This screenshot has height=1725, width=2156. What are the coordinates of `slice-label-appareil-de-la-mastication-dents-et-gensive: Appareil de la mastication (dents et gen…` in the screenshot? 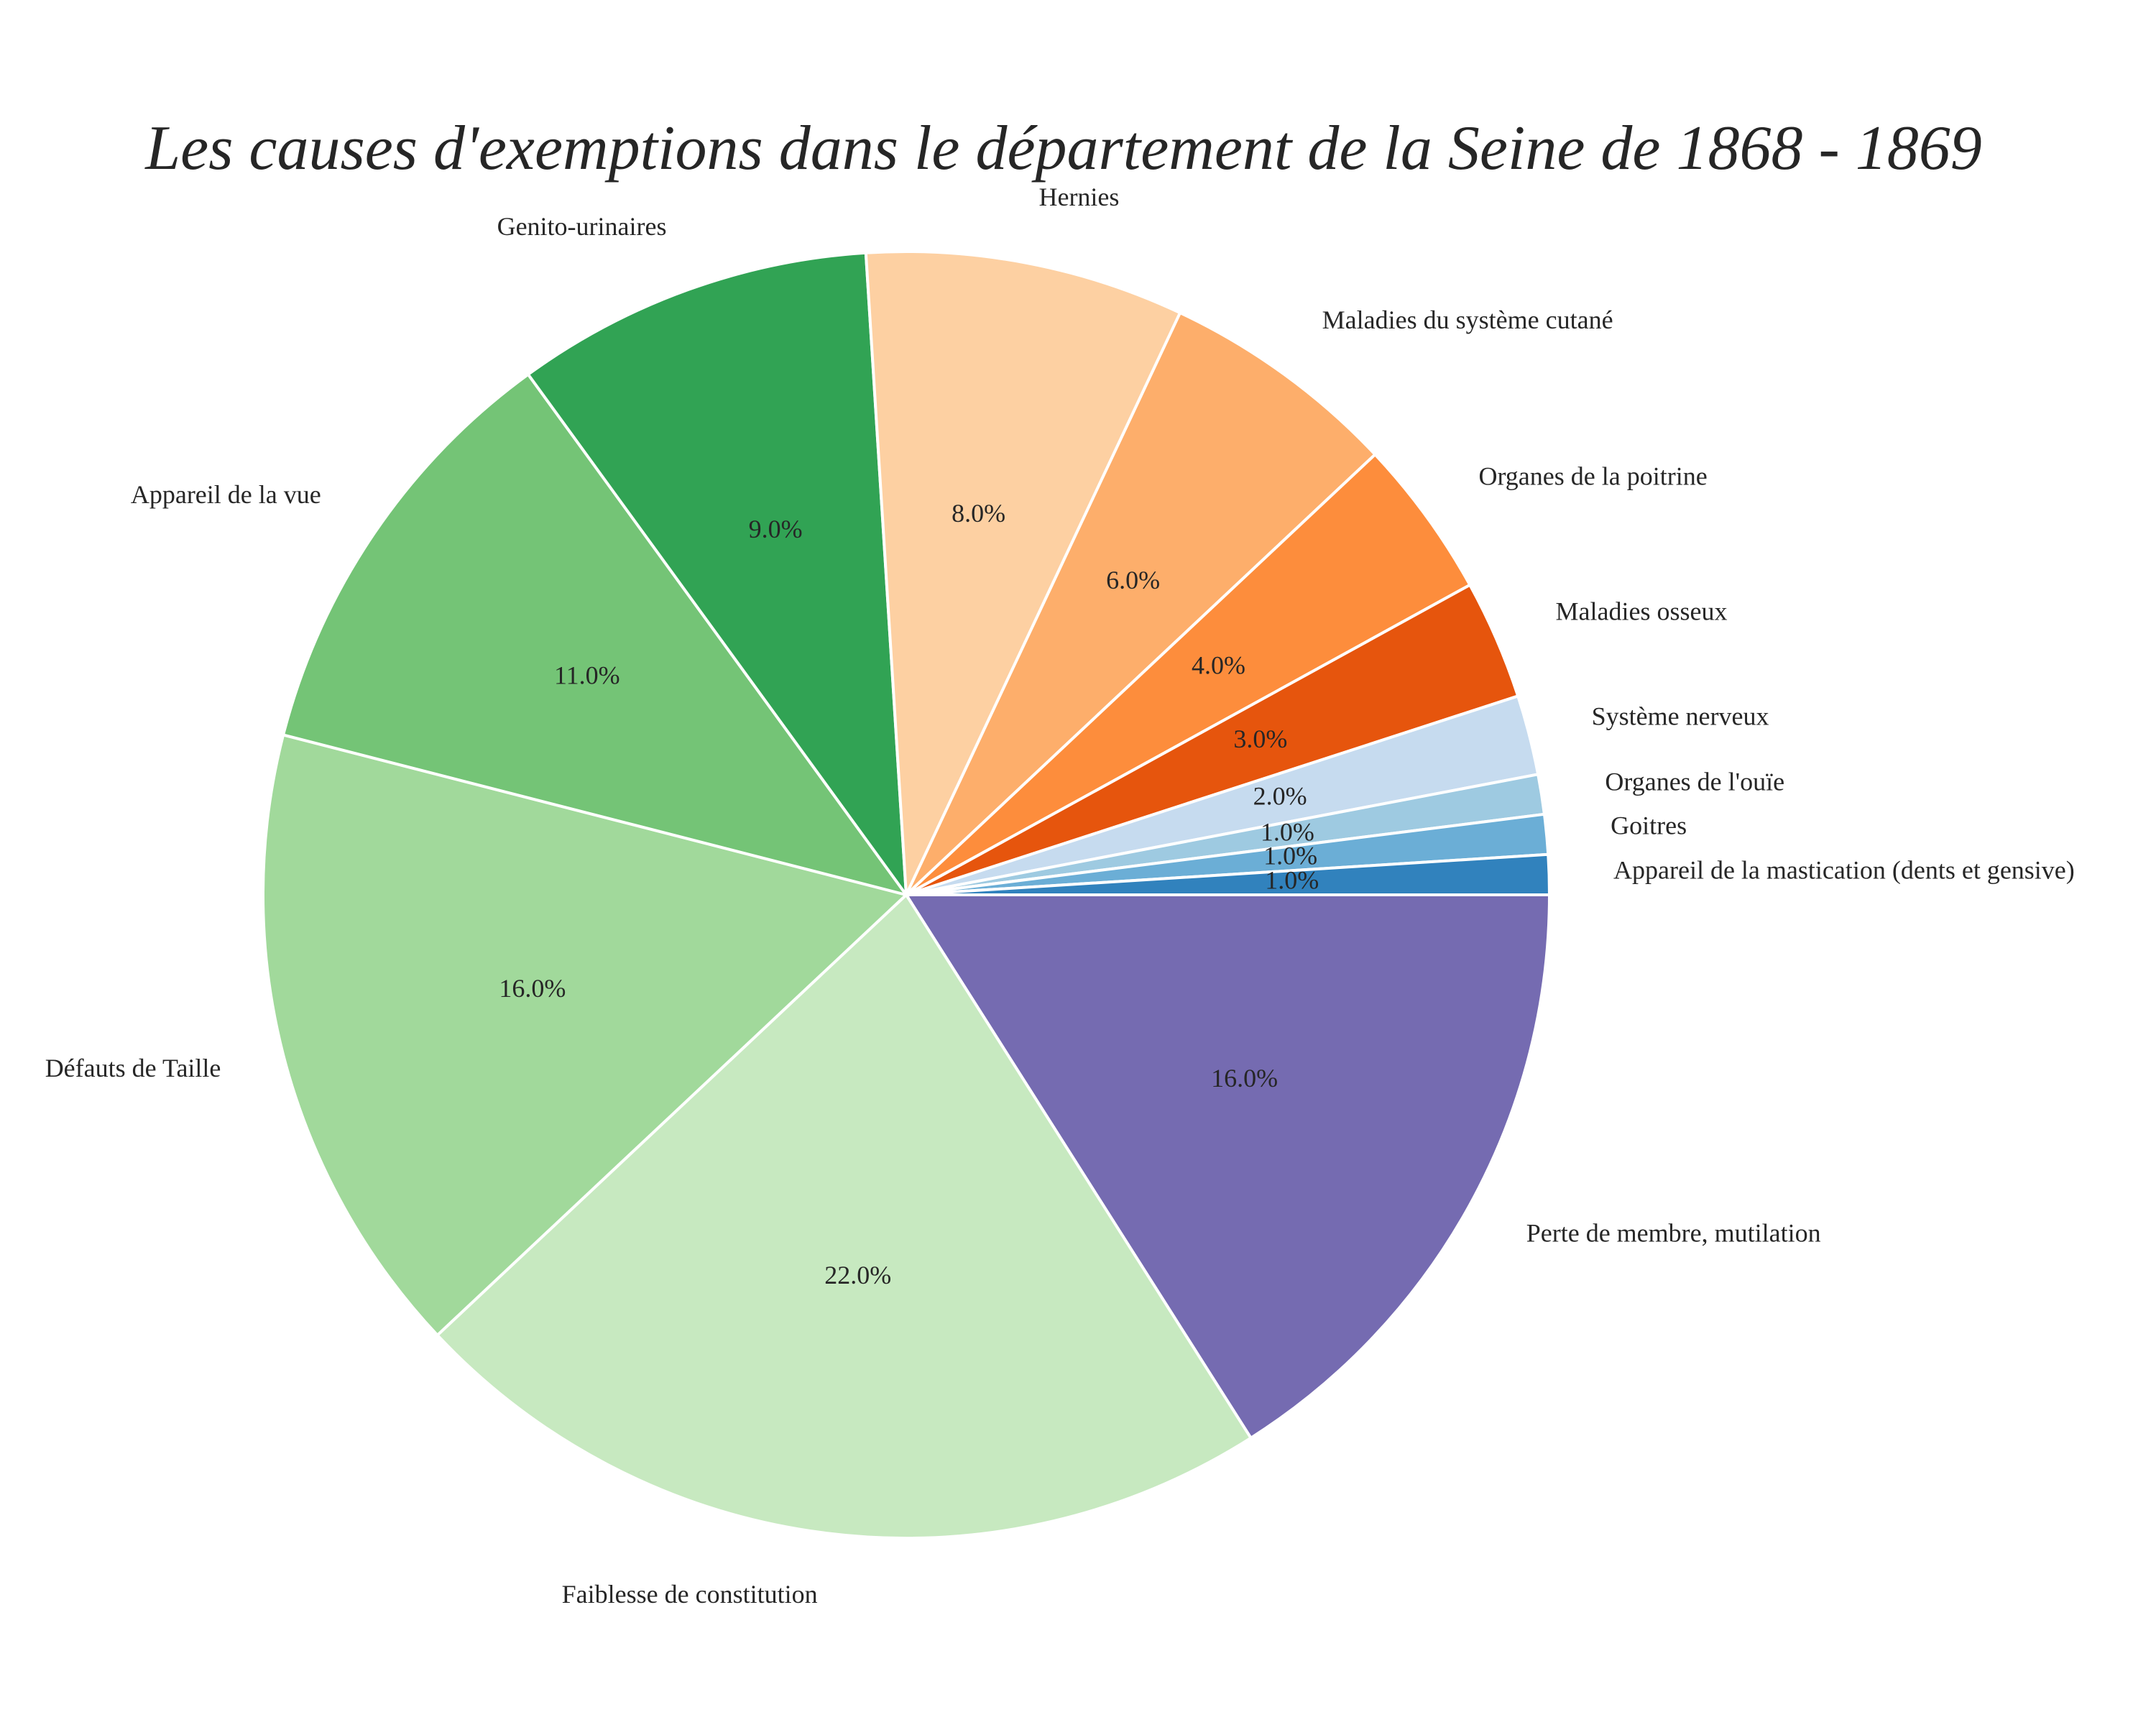 It's located at (1844, 869).